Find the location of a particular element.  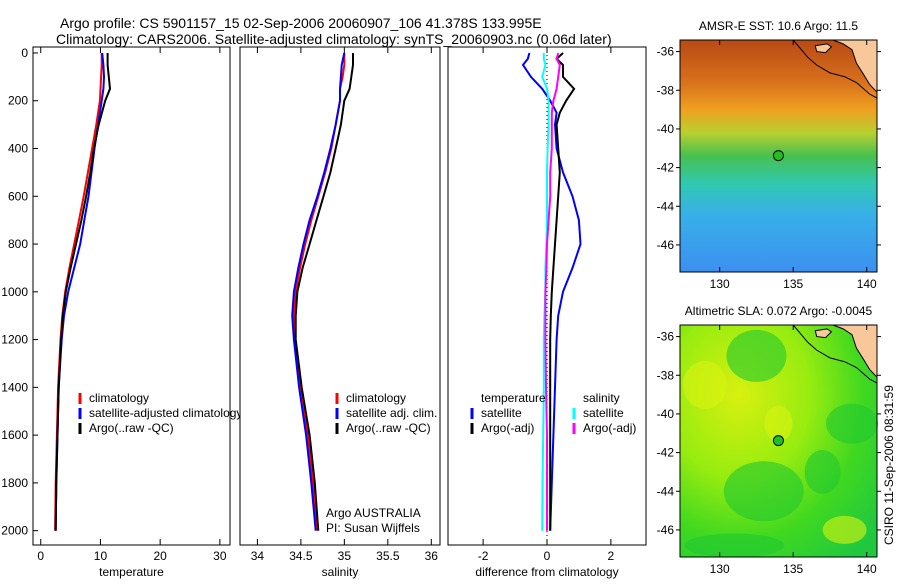

x-axis-label: salinity is located at coordinates (340, 572).